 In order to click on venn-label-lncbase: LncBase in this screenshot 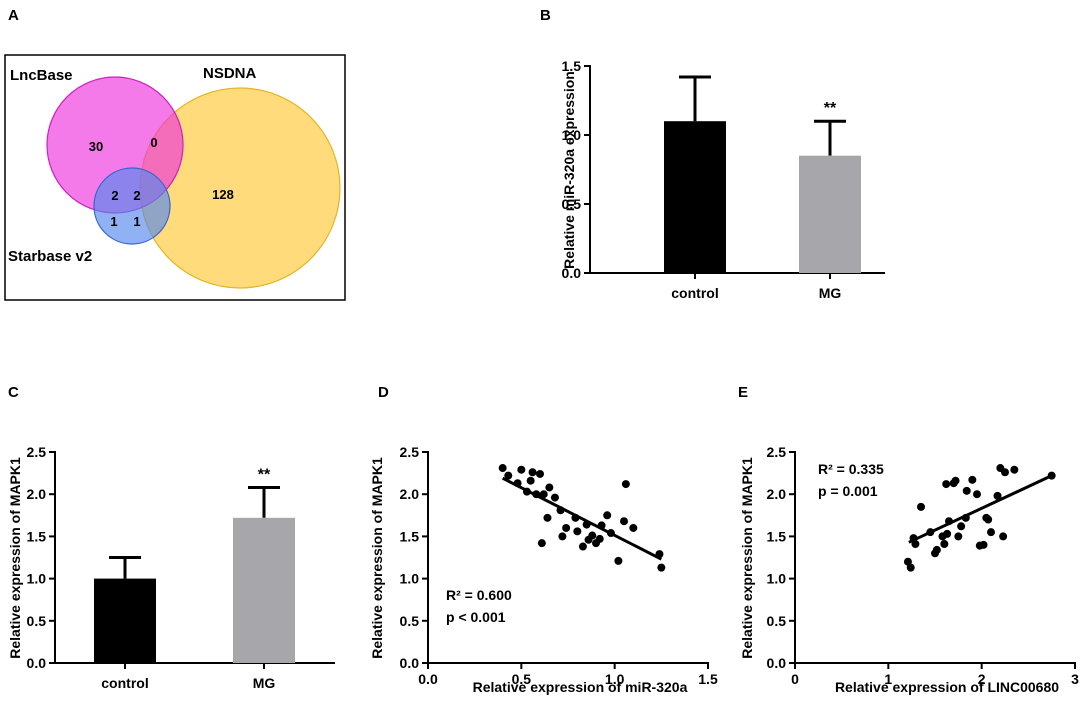, I will do `click(41, 75)`.